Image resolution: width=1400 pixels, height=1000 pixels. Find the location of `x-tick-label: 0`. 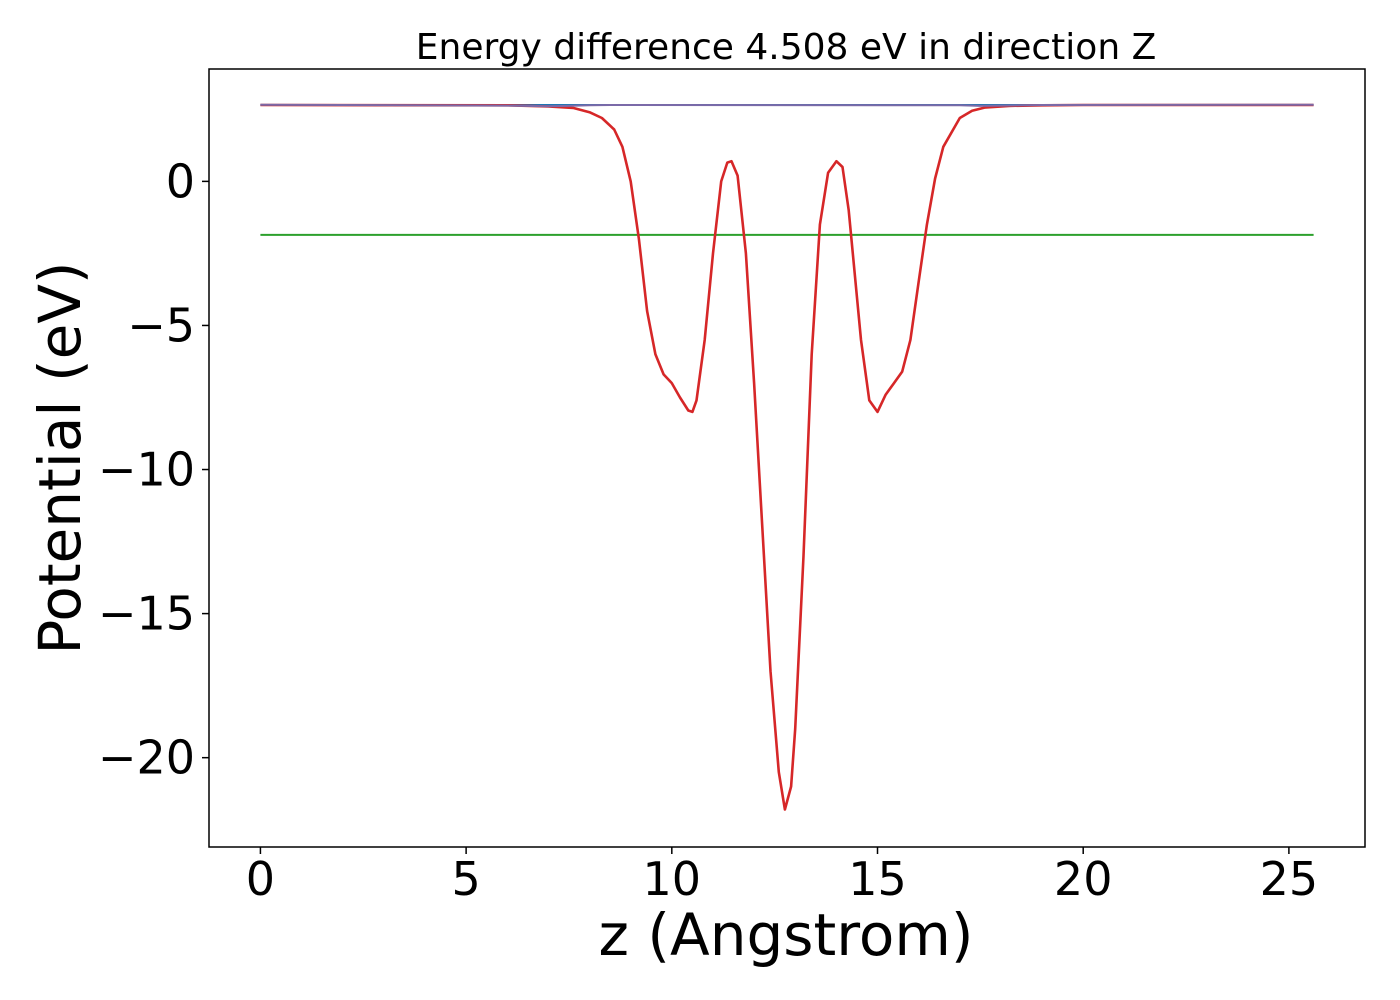

x-tick-label: 0 is located at coordinates (260, 879).